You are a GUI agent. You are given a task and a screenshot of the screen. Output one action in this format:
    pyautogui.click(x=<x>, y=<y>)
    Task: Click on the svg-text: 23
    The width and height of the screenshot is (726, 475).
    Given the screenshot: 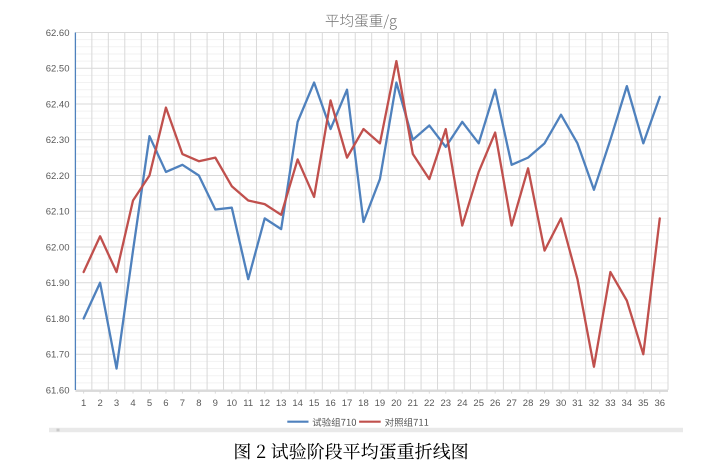 What is the action you would take?
    pyautogui.click(x=445, y=403)
    